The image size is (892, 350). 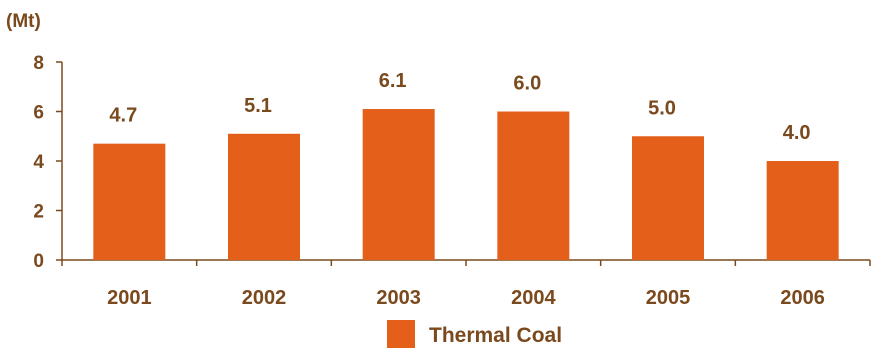 What do you see at coordinates (668, 198) in the screenshot?
I see `bar-2005` at bounding box center [668, 198].